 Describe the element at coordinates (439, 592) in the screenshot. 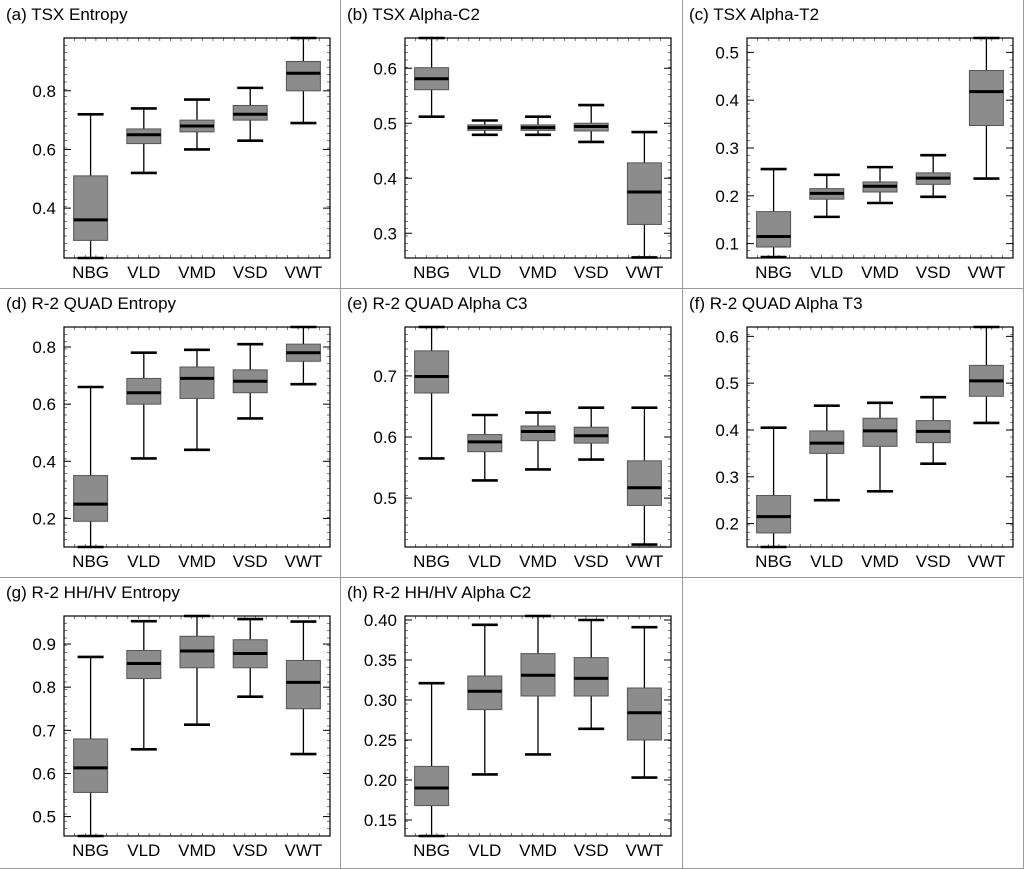

I see `chart-title: (h) R-2 HH/HV Alpha C2` at that location.